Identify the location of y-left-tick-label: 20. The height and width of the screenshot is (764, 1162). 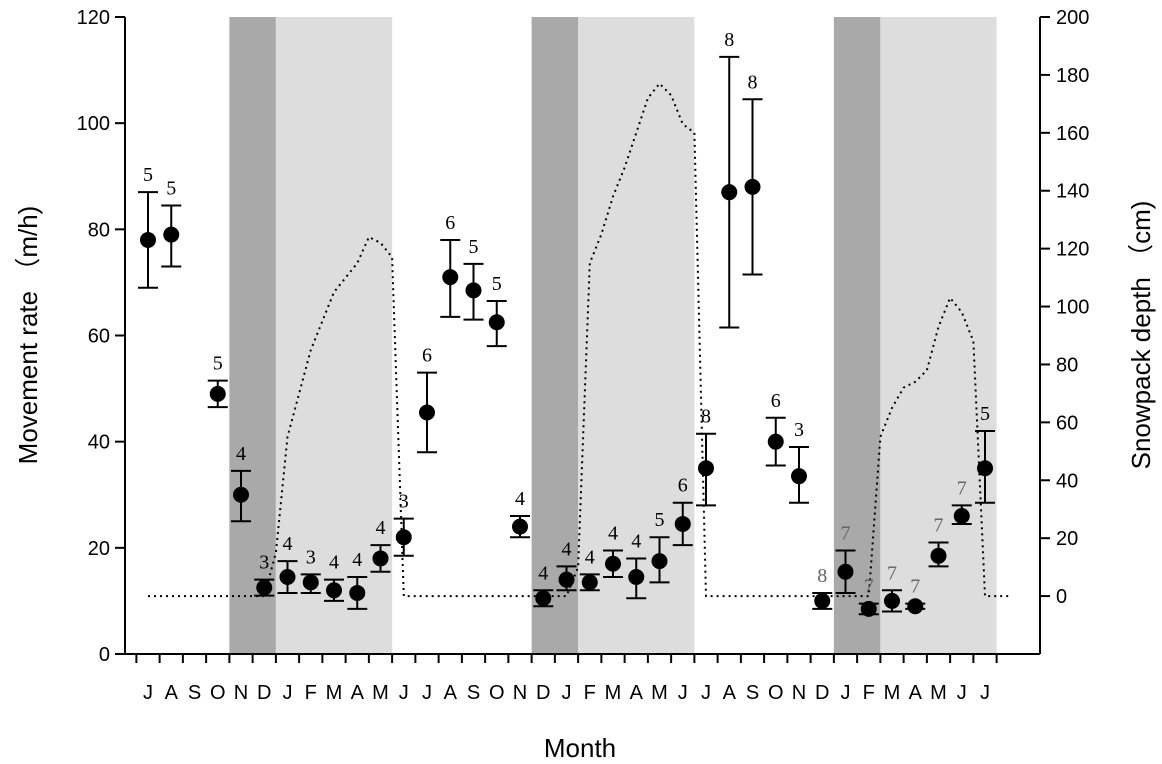
(99, 549).